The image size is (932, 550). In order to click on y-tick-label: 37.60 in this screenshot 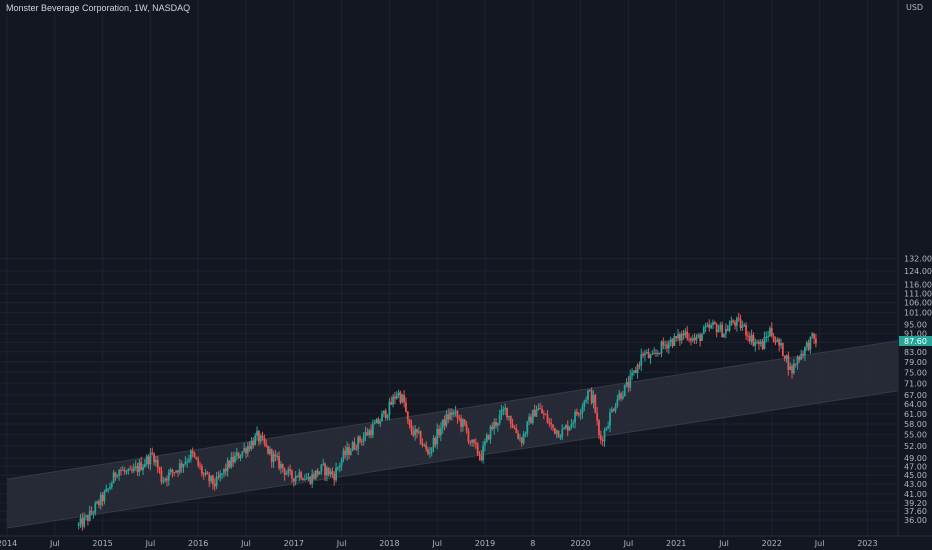, I will do `click(915, 511)`.